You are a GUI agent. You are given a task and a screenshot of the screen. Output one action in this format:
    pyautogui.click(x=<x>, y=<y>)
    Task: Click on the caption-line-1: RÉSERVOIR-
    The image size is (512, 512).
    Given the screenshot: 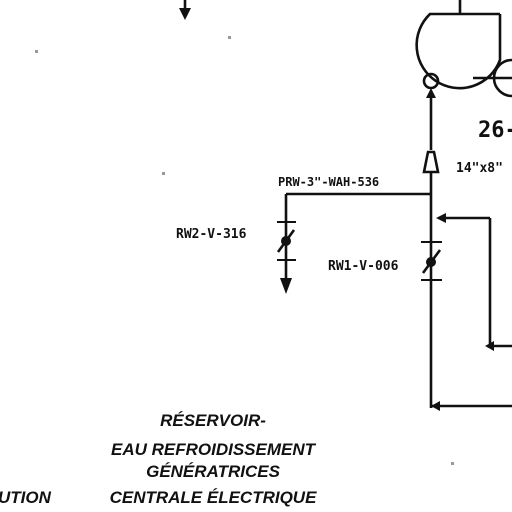 What is the action you would take?
    pyautogui.click(x=213, y=420)
    